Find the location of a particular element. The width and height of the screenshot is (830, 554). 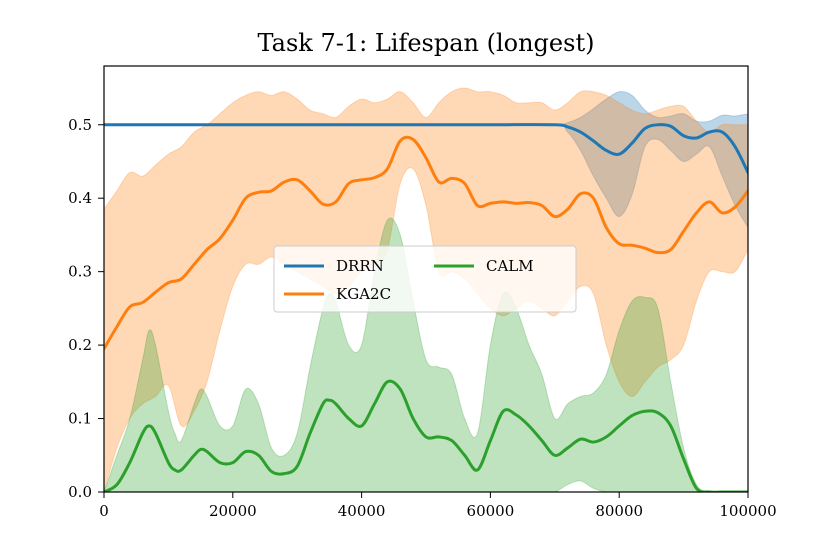

chart-title: Task 7-1: Lifespan (longest) is located at coordinates (426, 43).